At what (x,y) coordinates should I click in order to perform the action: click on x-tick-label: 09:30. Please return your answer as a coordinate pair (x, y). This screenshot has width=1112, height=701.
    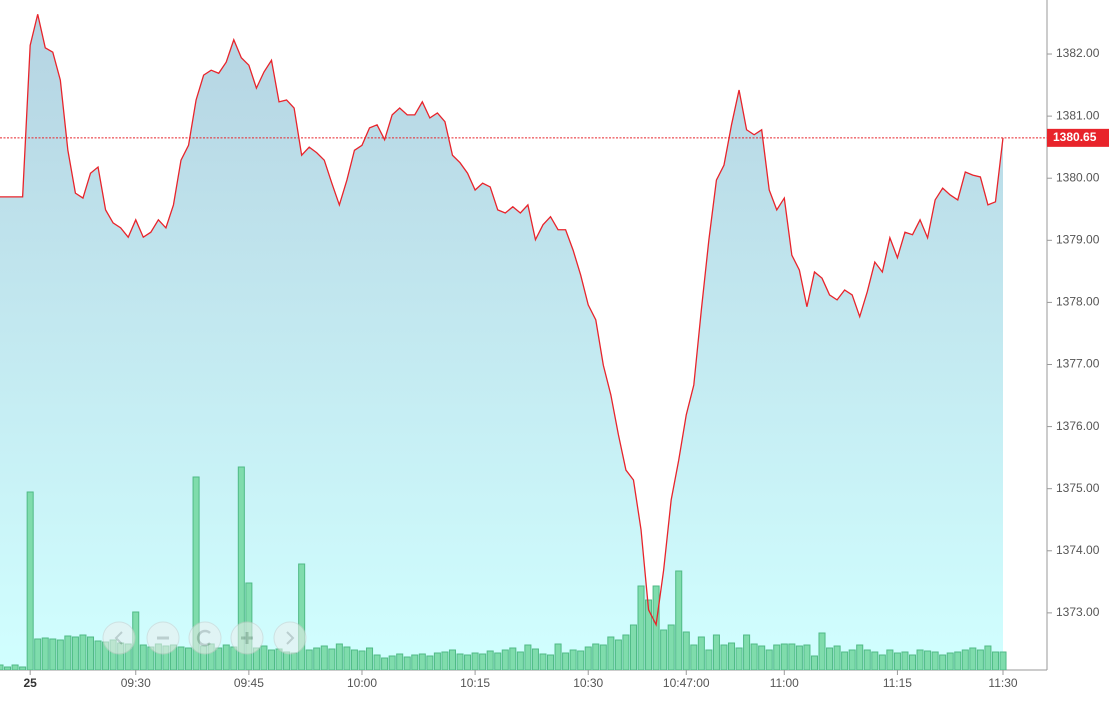
    Looking at the image, I should click on (136, 683).